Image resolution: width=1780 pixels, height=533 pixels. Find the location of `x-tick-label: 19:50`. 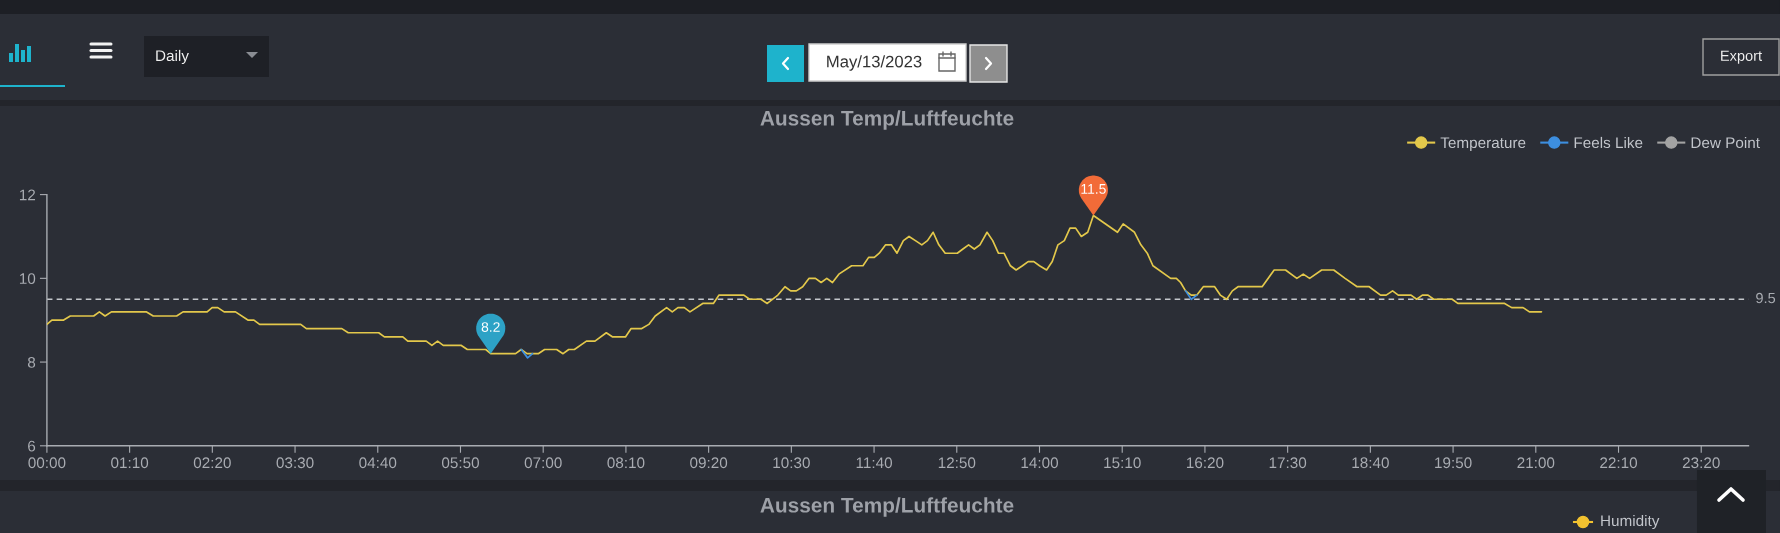

x-tick-label: 19:50 is located at coordinates (1453, 463).